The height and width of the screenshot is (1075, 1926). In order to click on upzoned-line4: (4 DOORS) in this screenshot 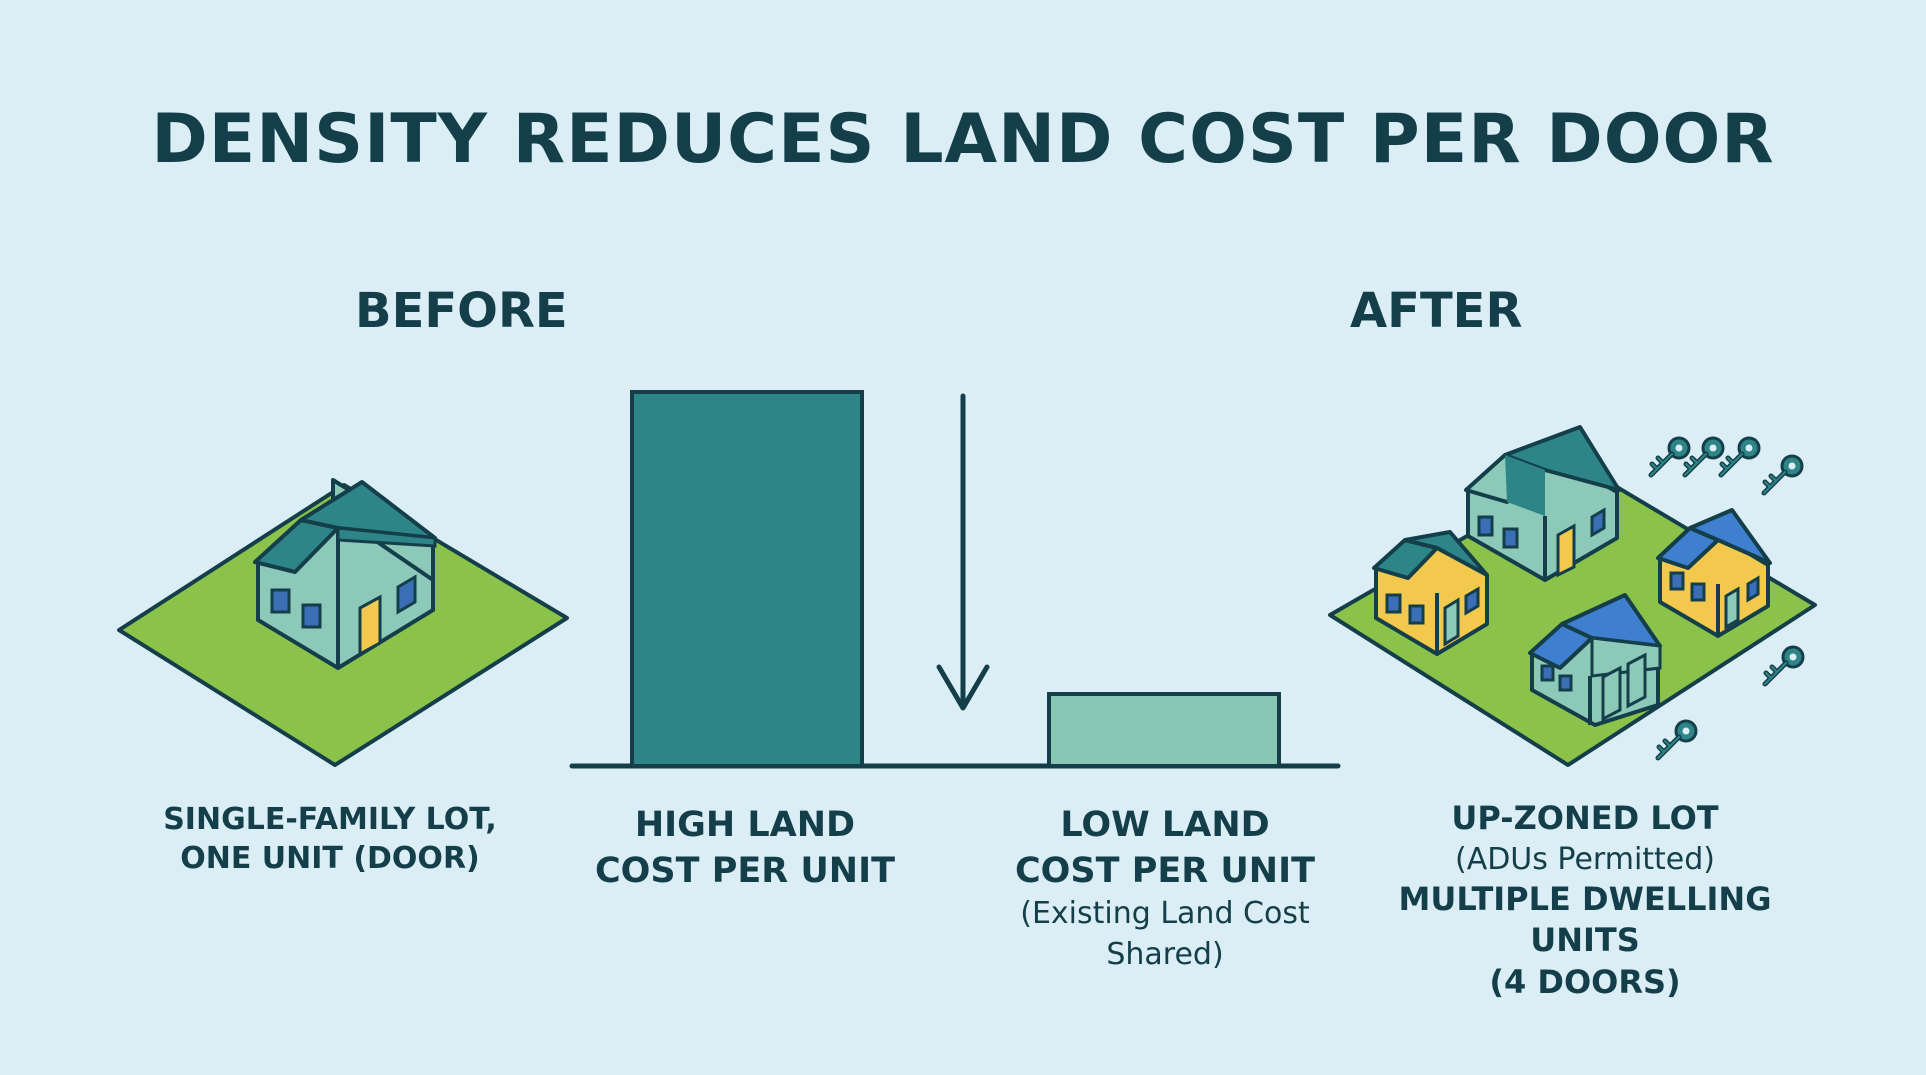, I will do `click(1585, 981)`.